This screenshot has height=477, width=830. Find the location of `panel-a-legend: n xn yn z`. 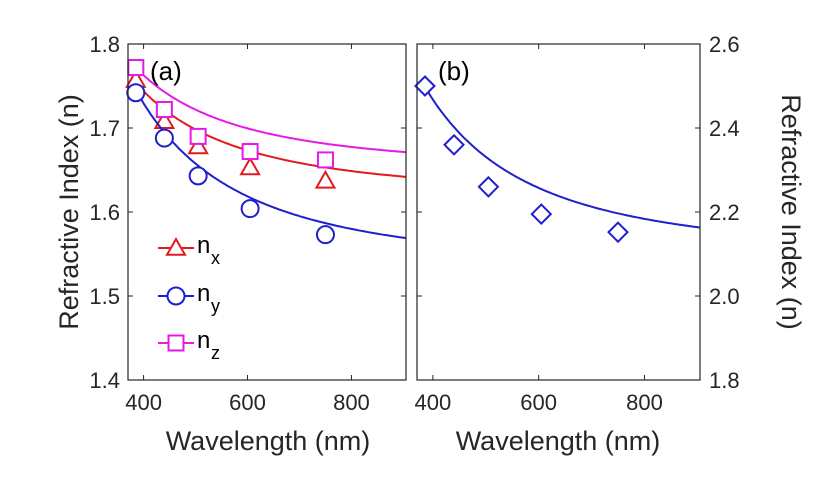

panel-a-legend: n xn yn z is located at coordinates (189, 297).